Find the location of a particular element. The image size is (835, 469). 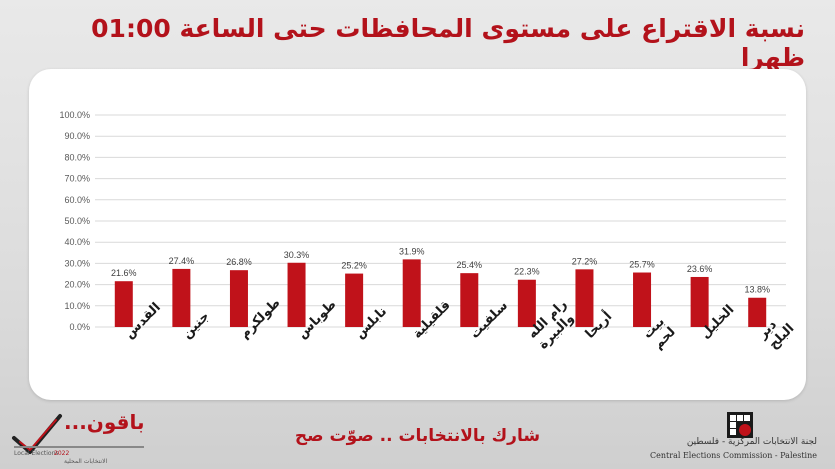

y-tick-label: 60.0% is located at coordinates (77, 200).